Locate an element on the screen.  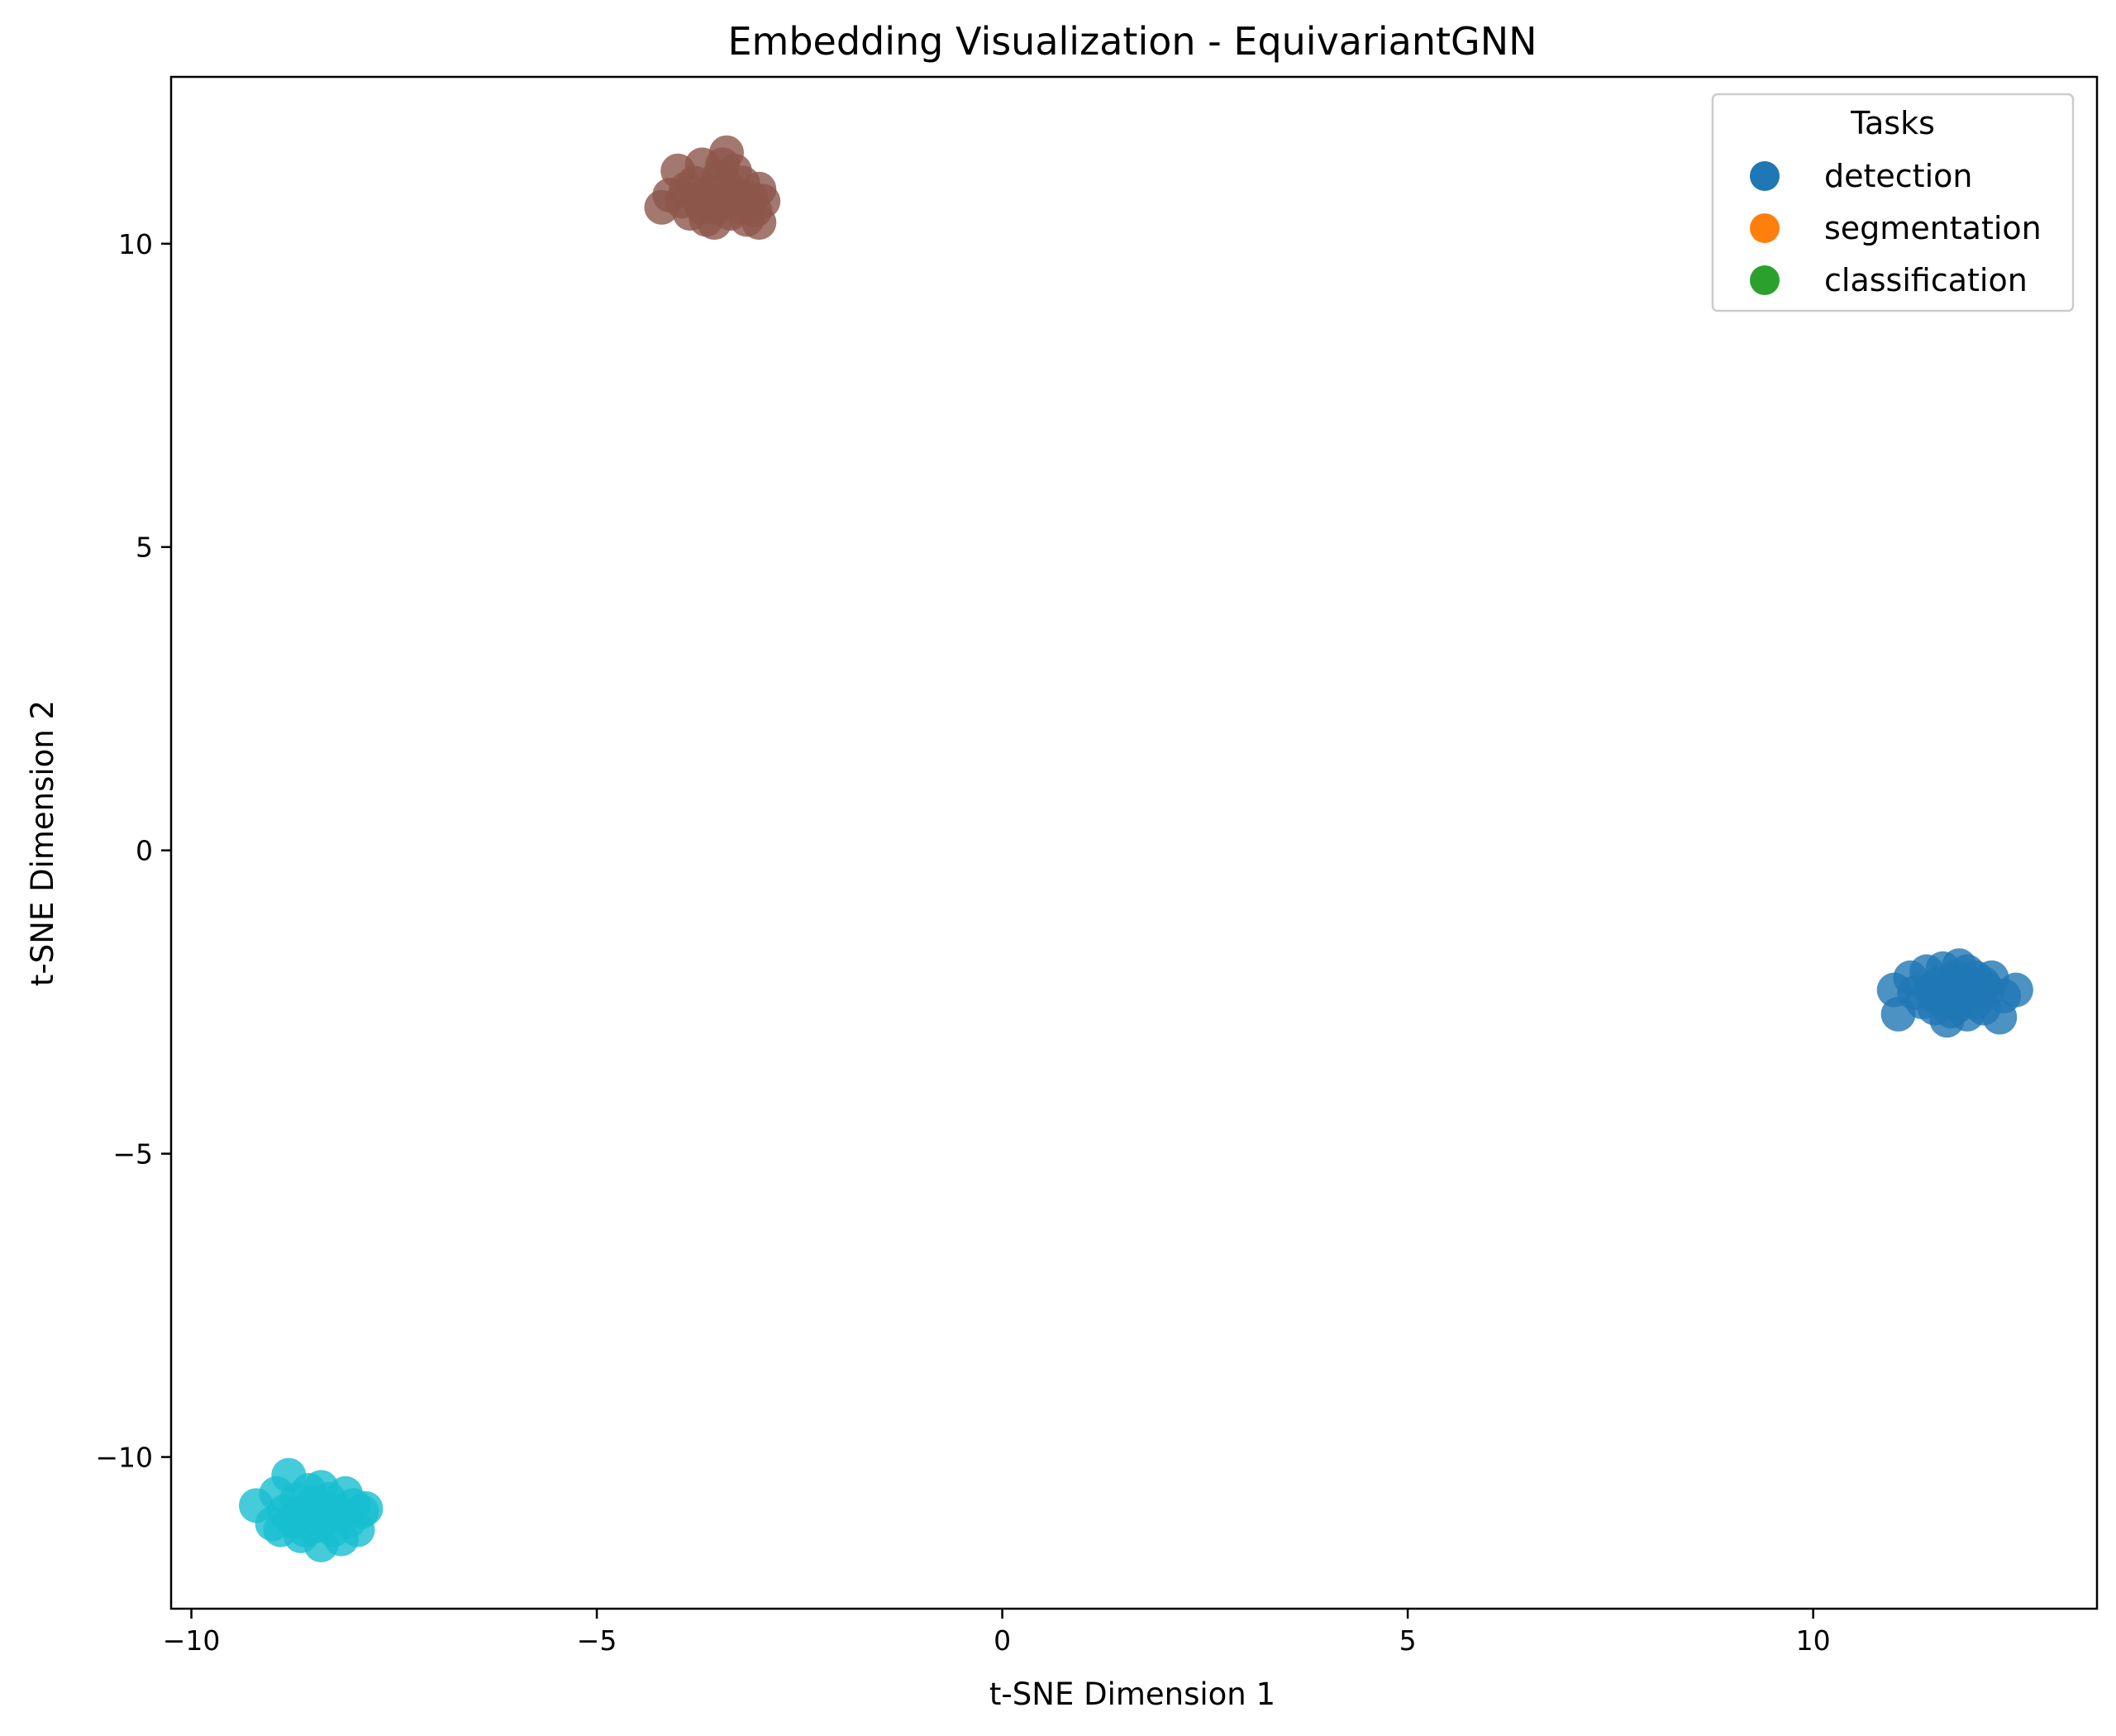
x-tick-label: −5 is located at coordinates (597, 1640).